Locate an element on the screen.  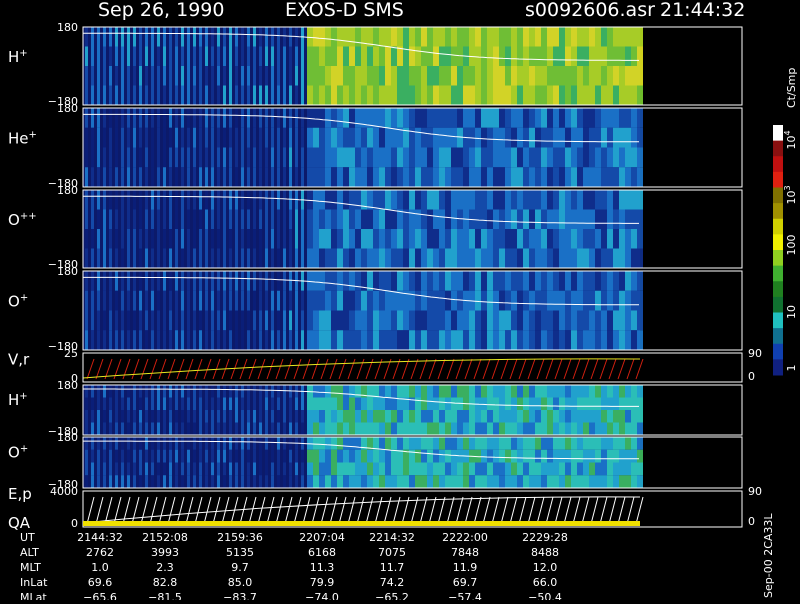
colorbar-tick-base: 100 is located at coordinates (791, 245).